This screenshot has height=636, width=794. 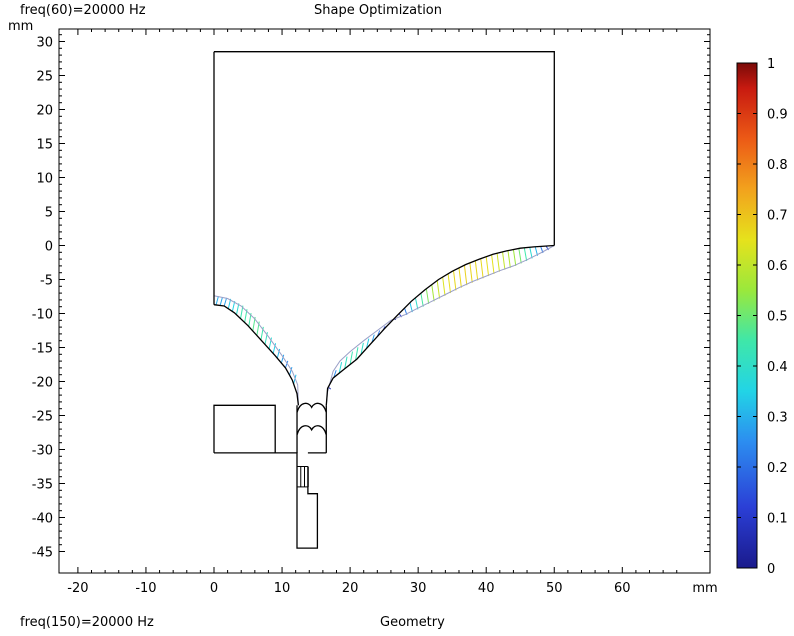 I want to click on y-tick-label: -45, so click(x=42, y=553).